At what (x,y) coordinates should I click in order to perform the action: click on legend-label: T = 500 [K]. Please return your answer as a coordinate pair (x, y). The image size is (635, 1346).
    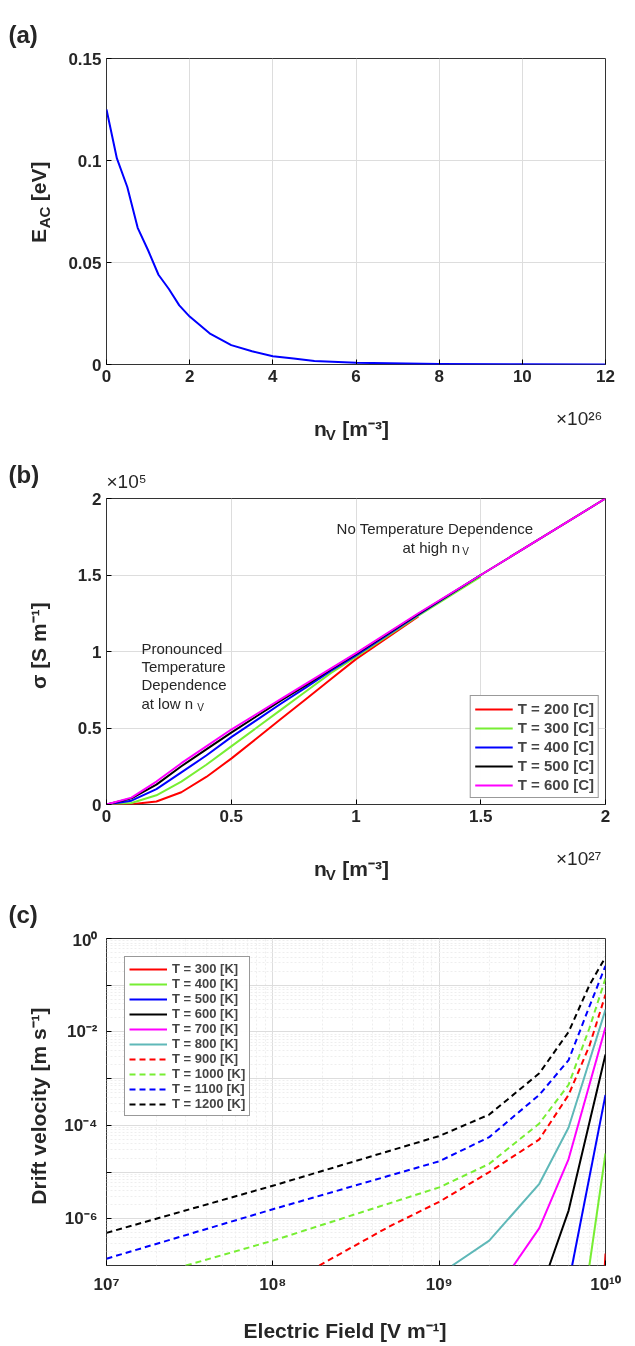
    Looking at the image, I should click on (205, 998).